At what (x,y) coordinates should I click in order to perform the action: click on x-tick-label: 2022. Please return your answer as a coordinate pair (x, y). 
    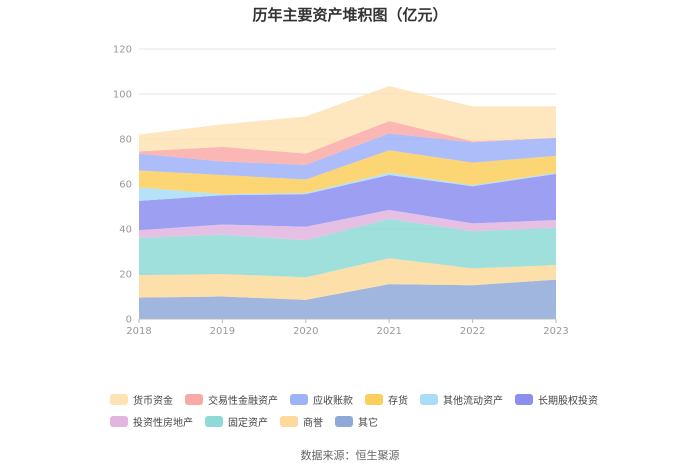
    Looking at the image, I should click on (472, 331).